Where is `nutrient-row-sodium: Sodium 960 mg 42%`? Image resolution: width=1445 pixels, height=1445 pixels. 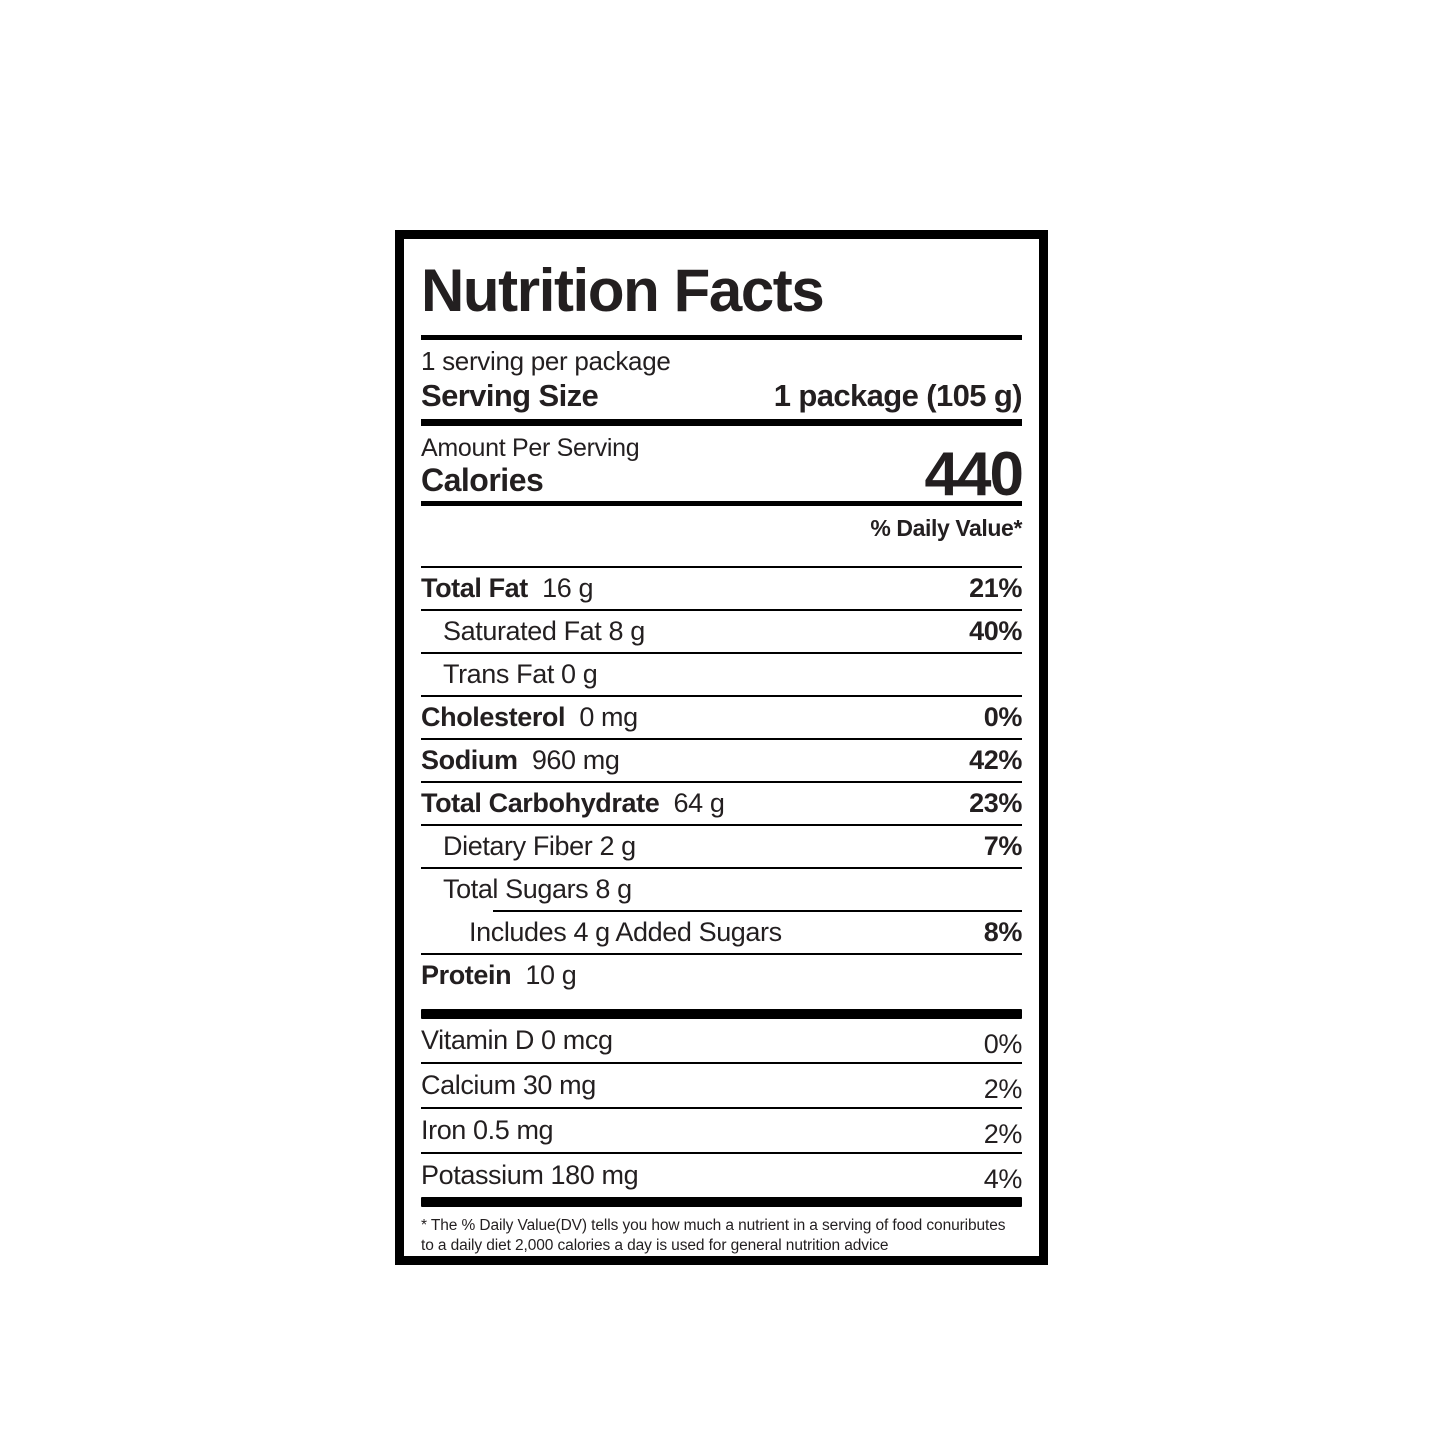 nutrient-row-sodium: Sodium 960 mg 42% is located at coordinates (721, 760).